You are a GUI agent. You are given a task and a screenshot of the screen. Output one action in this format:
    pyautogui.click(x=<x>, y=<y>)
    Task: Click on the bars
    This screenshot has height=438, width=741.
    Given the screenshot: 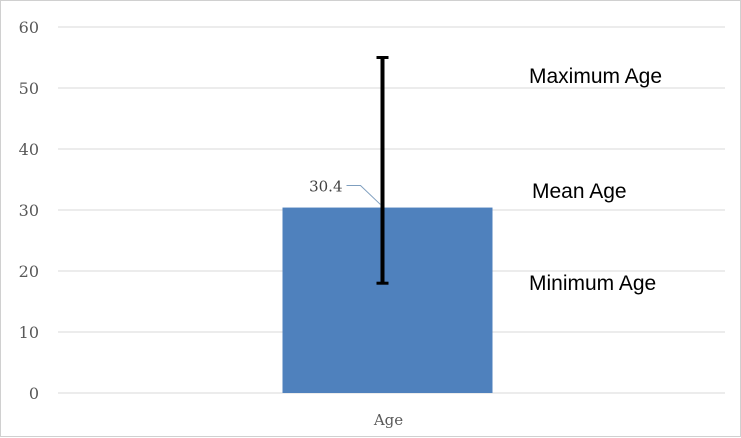 What is the action you would take?
    pyautogui.click(x=387, y=300)
    